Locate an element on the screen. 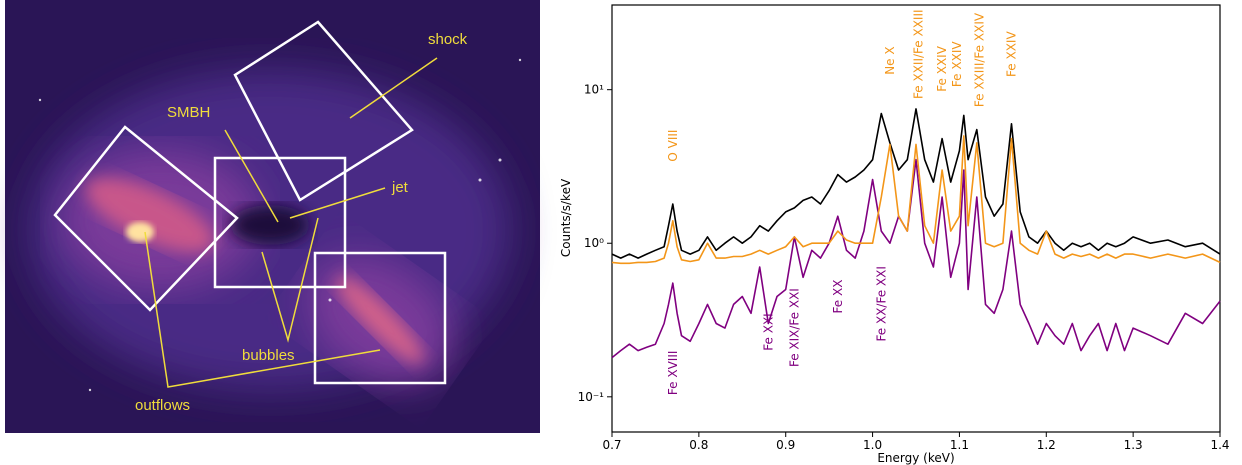  y-tick-label: 10⁻¹ is located at coordinates (591, 397).